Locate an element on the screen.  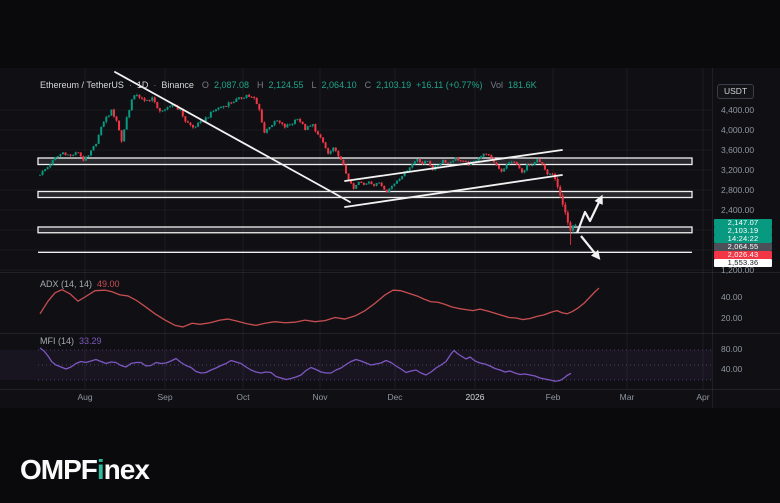
price-axis-label: 20.00 is located at coordinates (732, 318).